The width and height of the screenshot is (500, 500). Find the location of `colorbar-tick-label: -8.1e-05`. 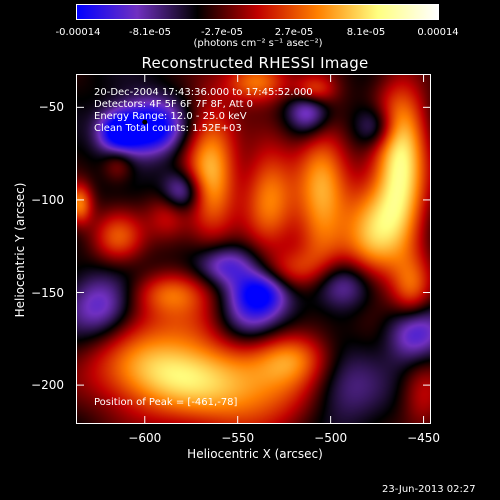

colorbar-tick-label: -8.1e-05 is located at coordinates (150, 32).